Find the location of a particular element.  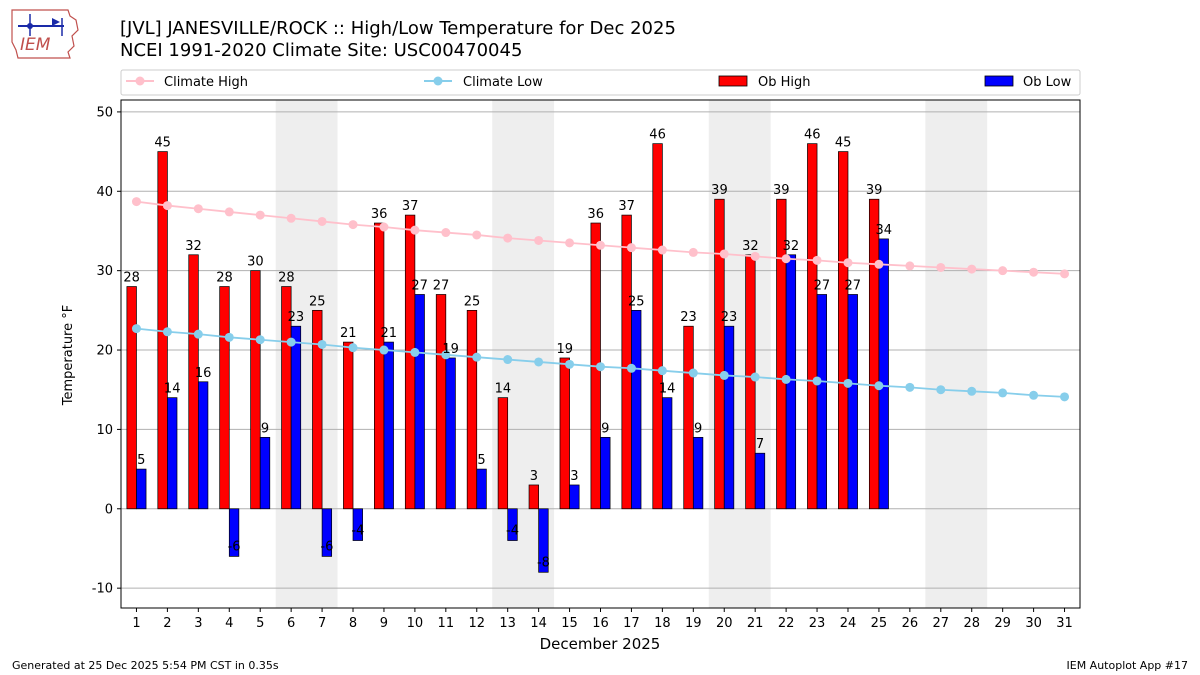

ob-high-label: 32 is located at coordinates (750, 246).